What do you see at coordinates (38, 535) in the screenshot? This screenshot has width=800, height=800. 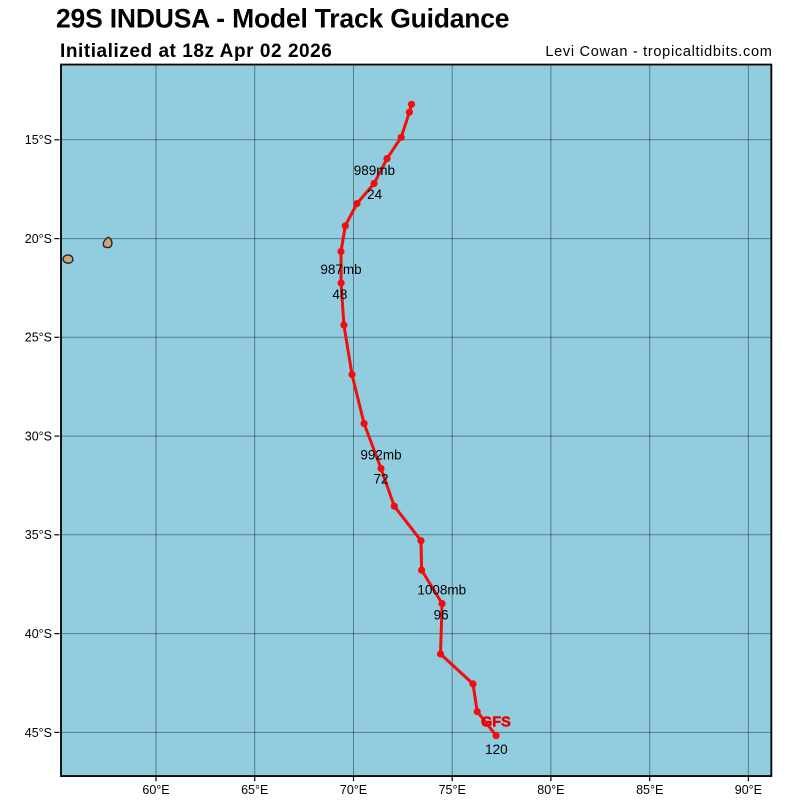 I see `svg-text: 35°S` at bounding box center [38, 535].